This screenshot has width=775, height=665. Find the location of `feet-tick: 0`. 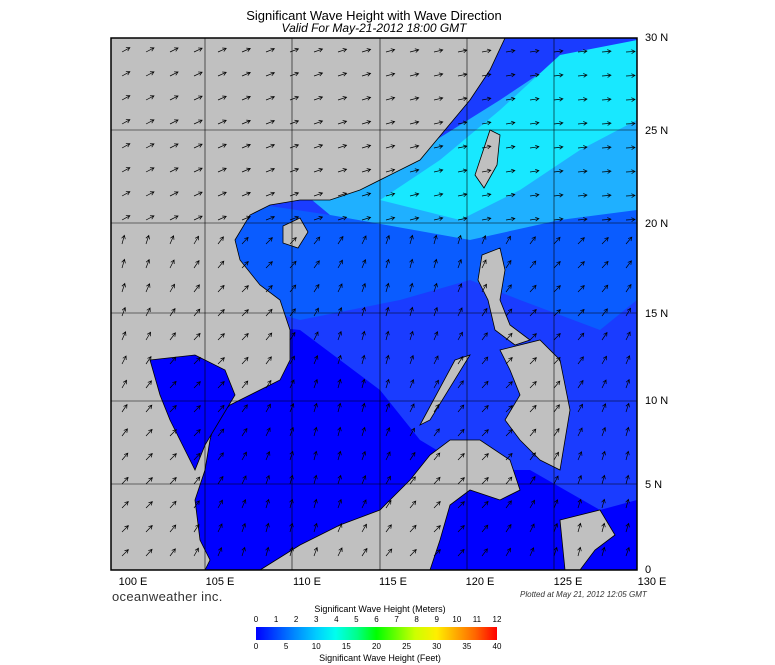

feet-tick: 0 is located at coordinates (256, 646).